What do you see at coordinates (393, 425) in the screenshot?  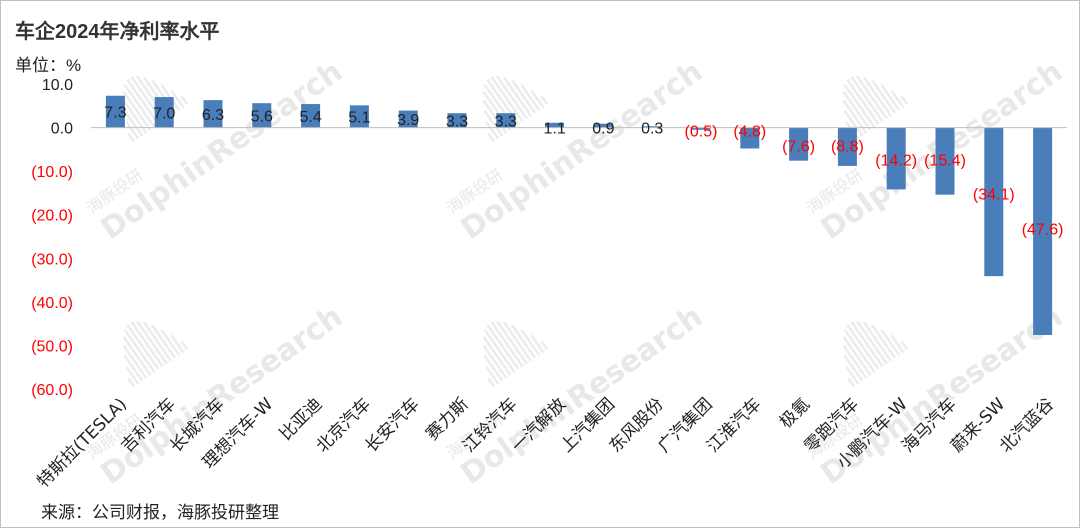 I see `x-tick-label: 长安汽车` at bounding box center [393, 425].